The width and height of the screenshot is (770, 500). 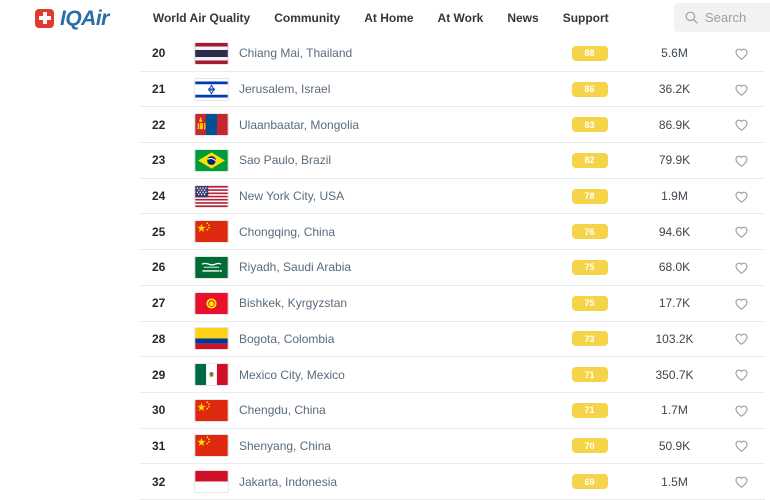 I want to click on kyrgyzstan-flag-icon, so click(x=217, y=303).